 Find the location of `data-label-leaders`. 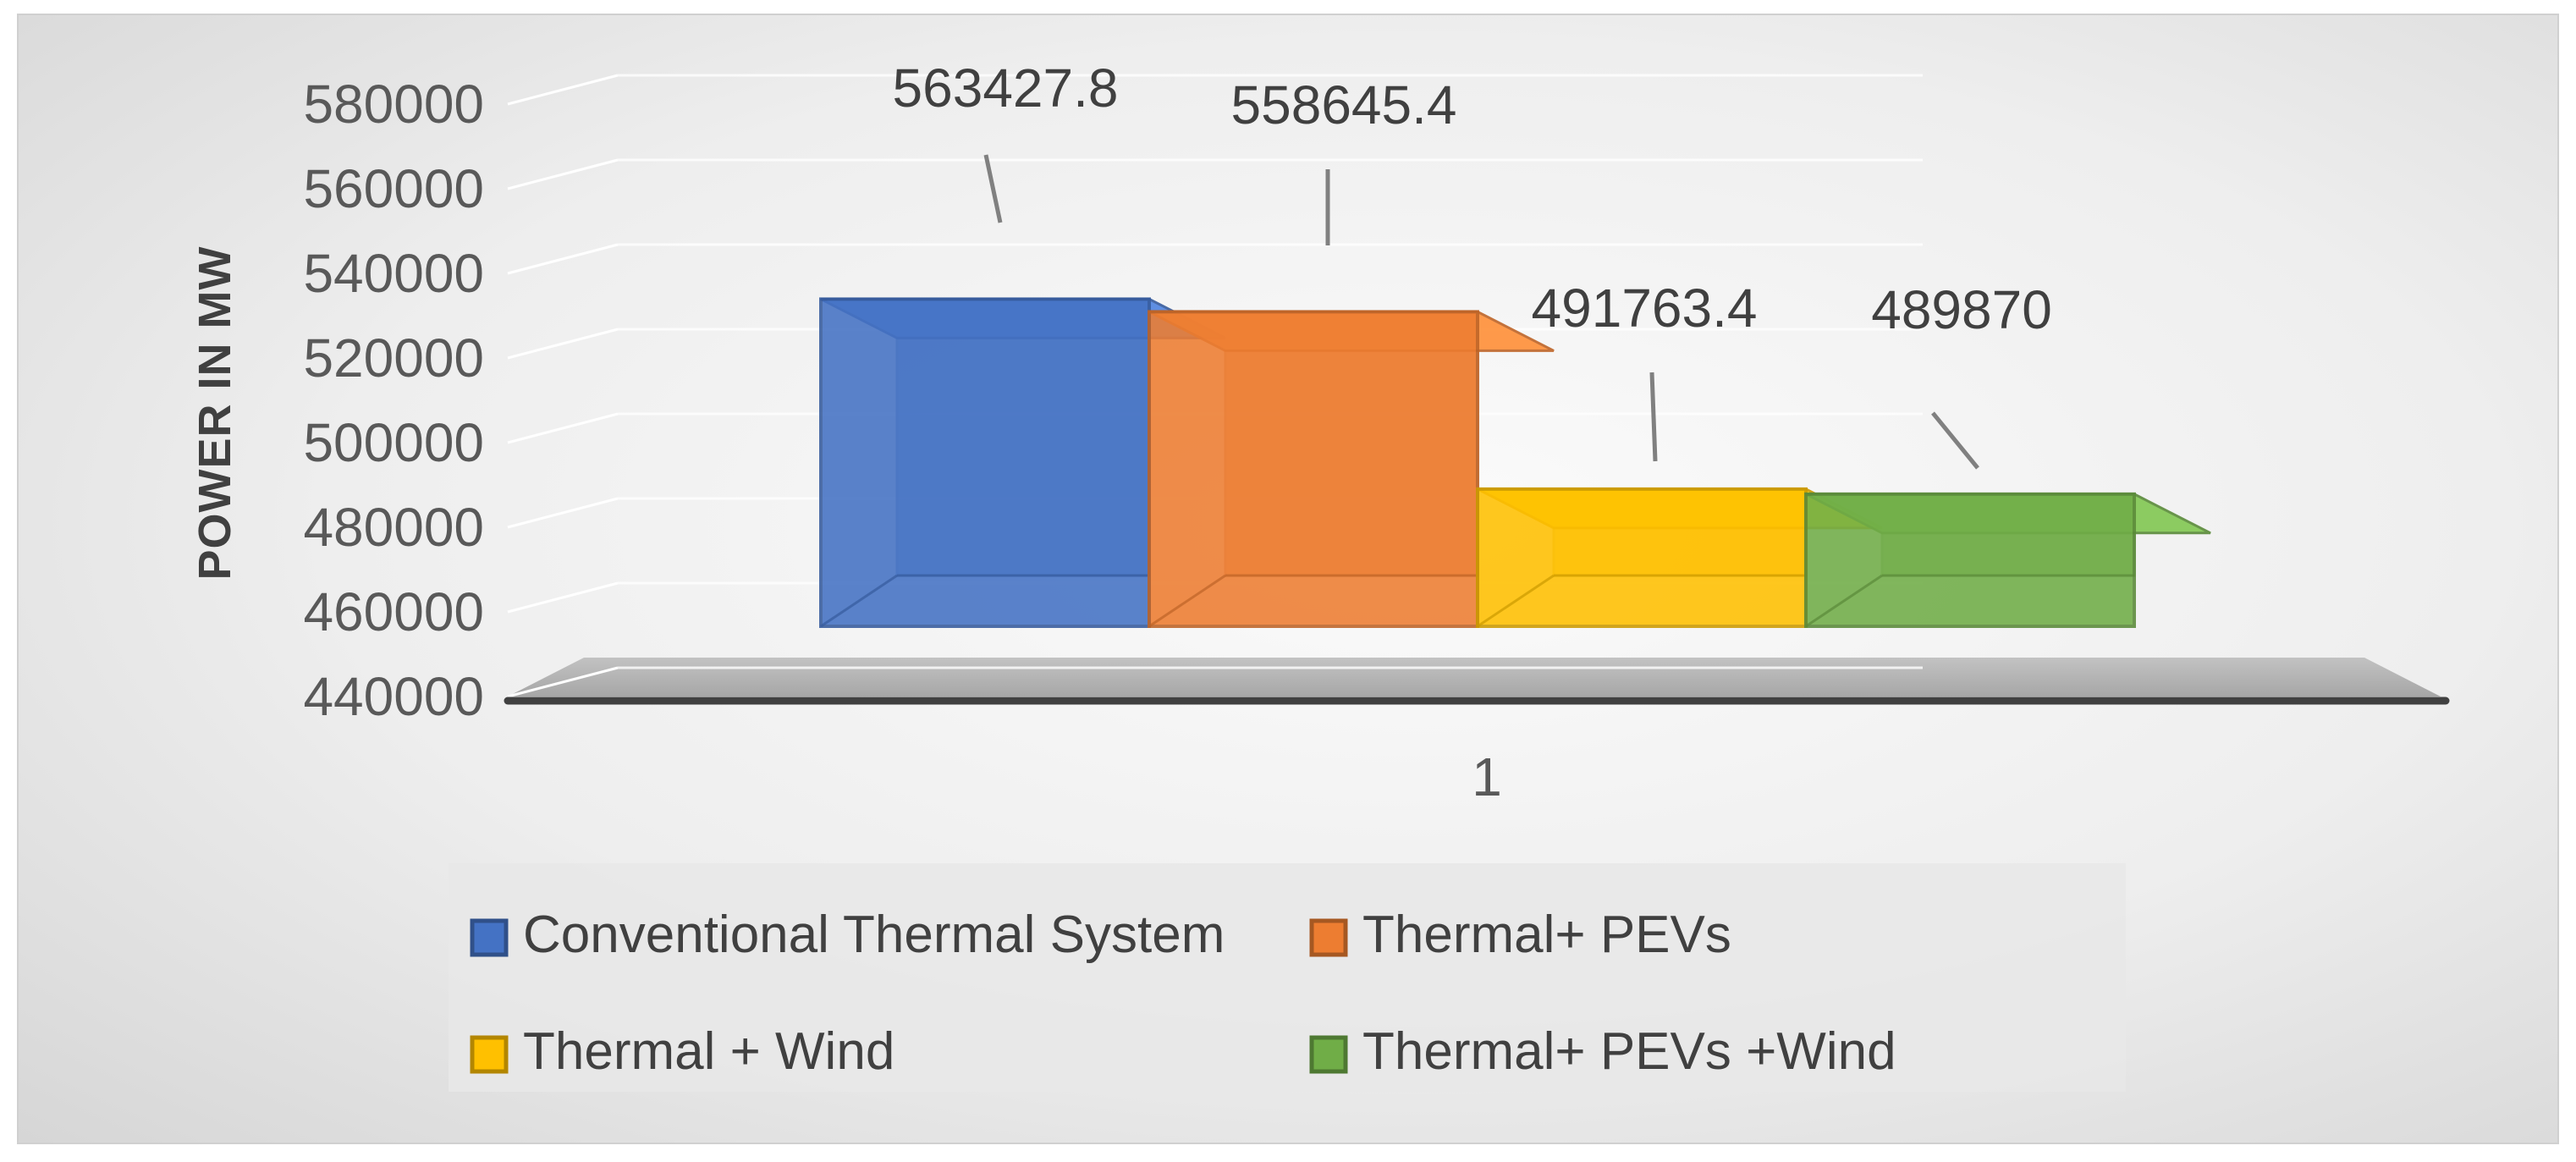

data-label-leaders is located at coordinates (1481, 312).